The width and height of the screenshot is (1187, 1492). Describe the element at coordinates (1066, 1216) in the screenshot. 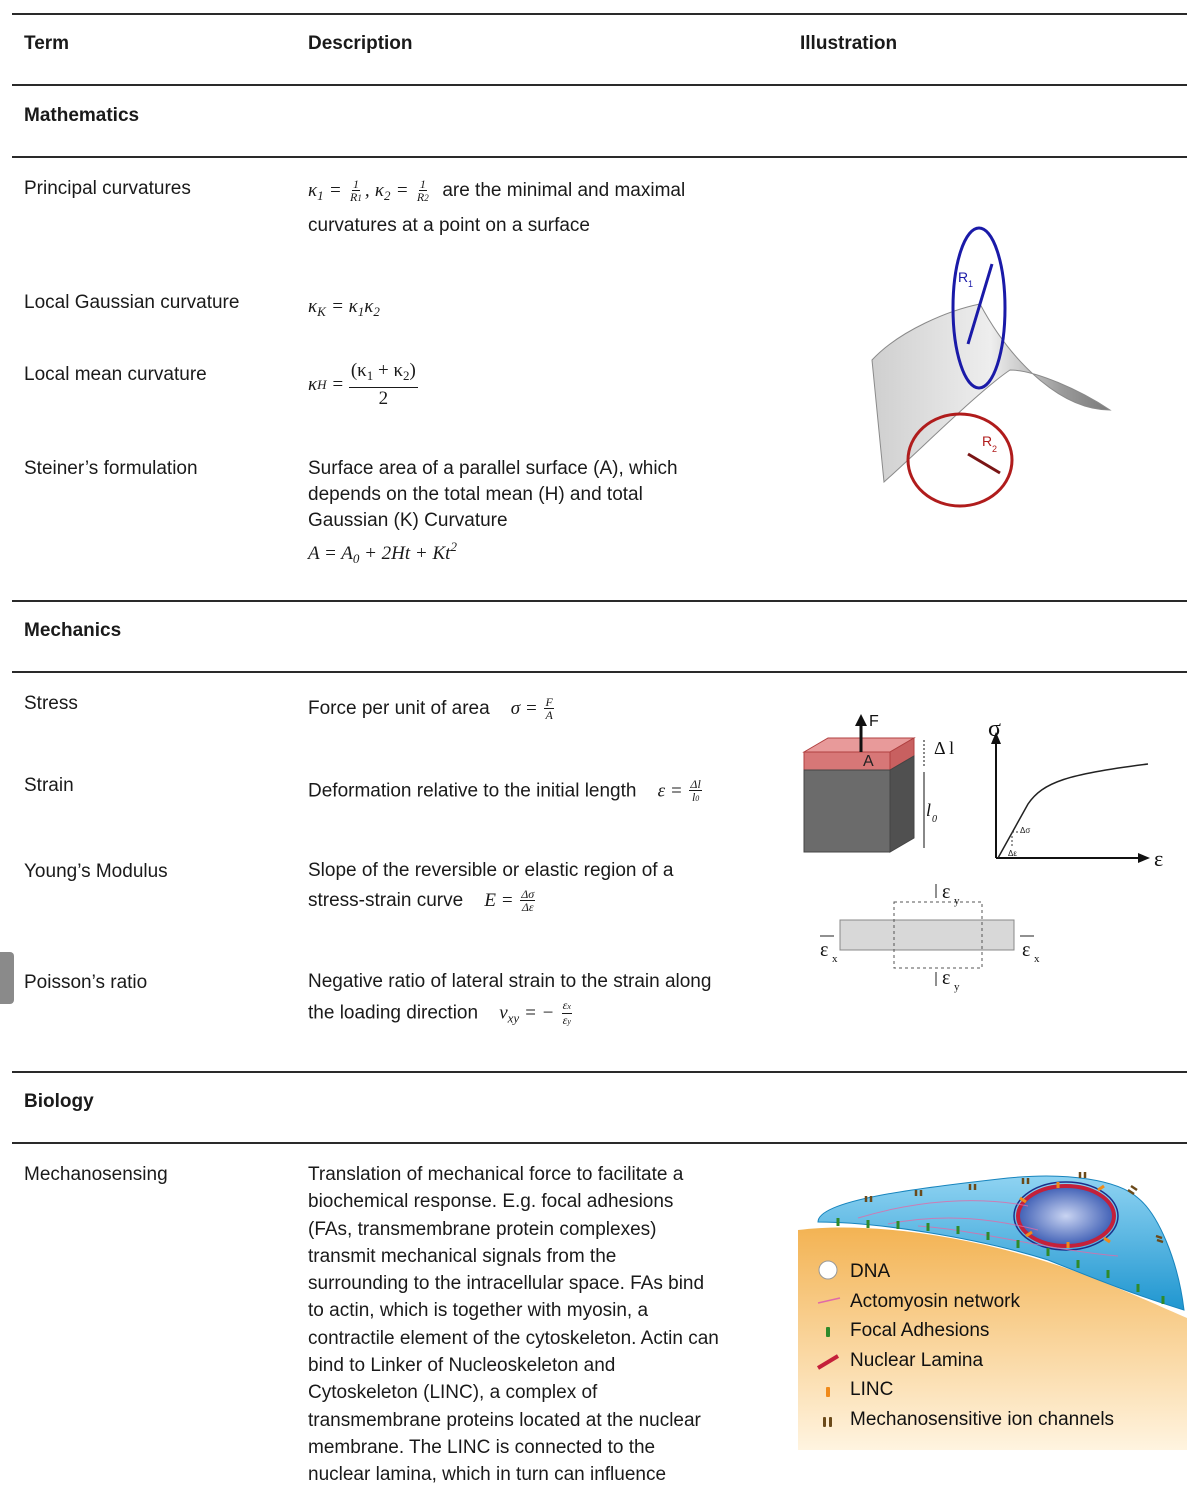

I see `nucleus` at that location.